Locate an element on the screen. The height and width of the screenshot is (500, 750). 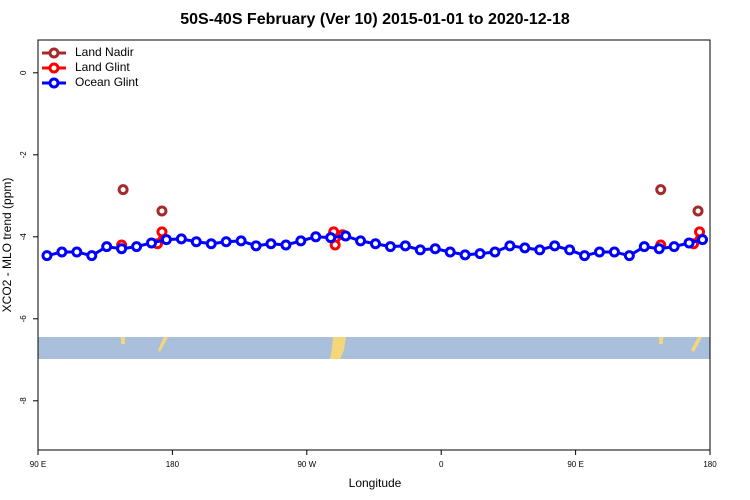
y-tick-label: -6 is located at coordinates (23, 319).